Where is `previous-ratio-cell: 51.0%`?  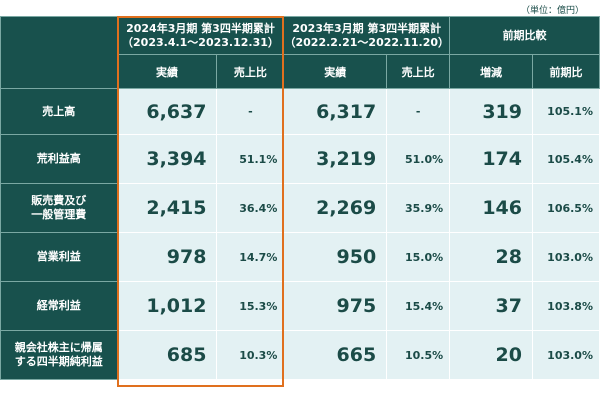 previous-ratio-cell: 51.0% is located at coordinates (418, 159).